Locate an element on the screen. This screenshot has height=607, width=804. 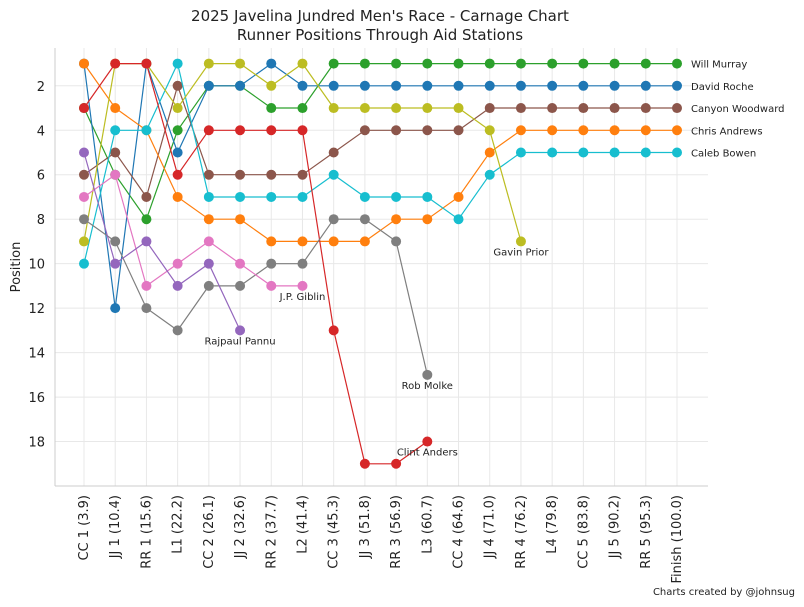
x-tick-label: RR 5 (95.3) is located at coordinates (646, 532).